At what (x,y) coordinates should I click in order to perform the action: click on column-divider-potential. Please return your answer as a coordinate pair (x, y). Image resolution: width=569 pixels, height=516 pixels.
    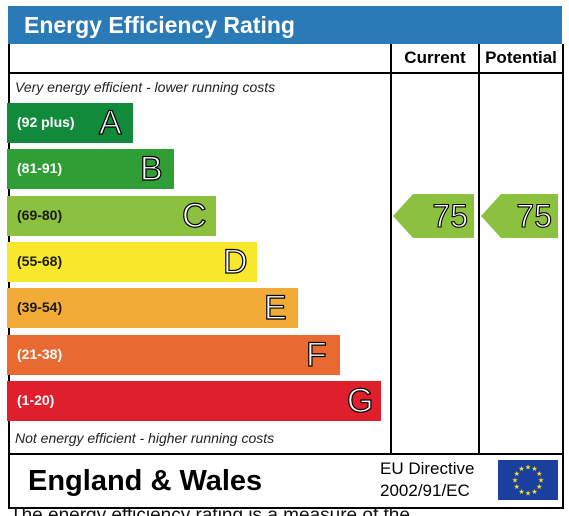
    Looking at the image, I should click on (479, 248).